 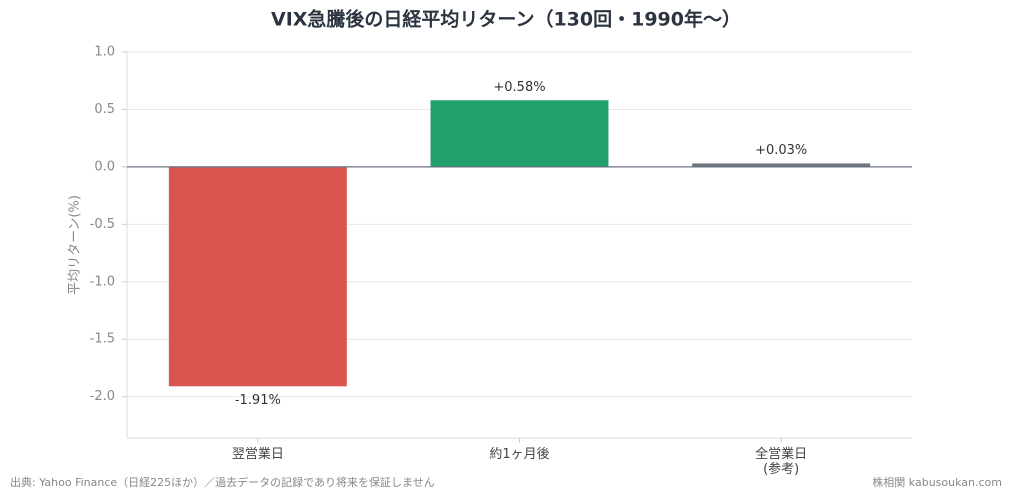 I want to click on y-tick-label: -0.5, so click(x=102, y=224).